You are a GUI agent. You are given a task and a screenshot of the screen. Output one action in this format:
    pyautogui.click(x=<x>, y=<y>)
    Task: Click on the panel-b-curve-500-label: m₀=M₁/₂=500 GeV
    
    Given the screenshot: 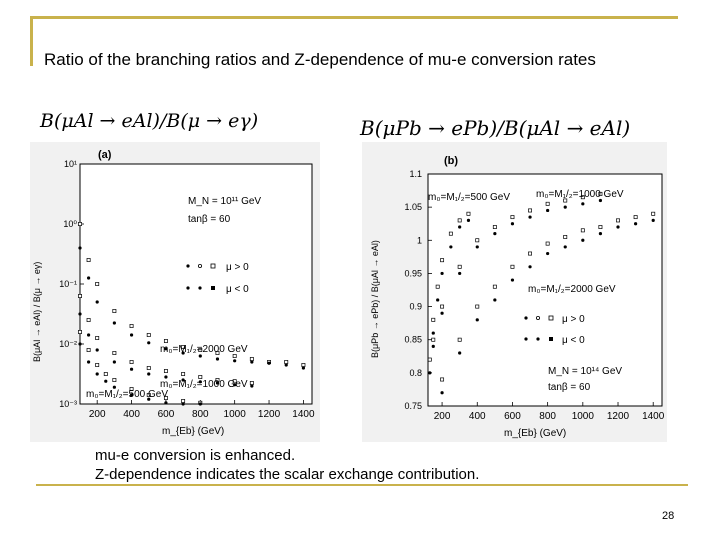 What is the action you would take?
    pyautogui.click(x=469, y=197)
    